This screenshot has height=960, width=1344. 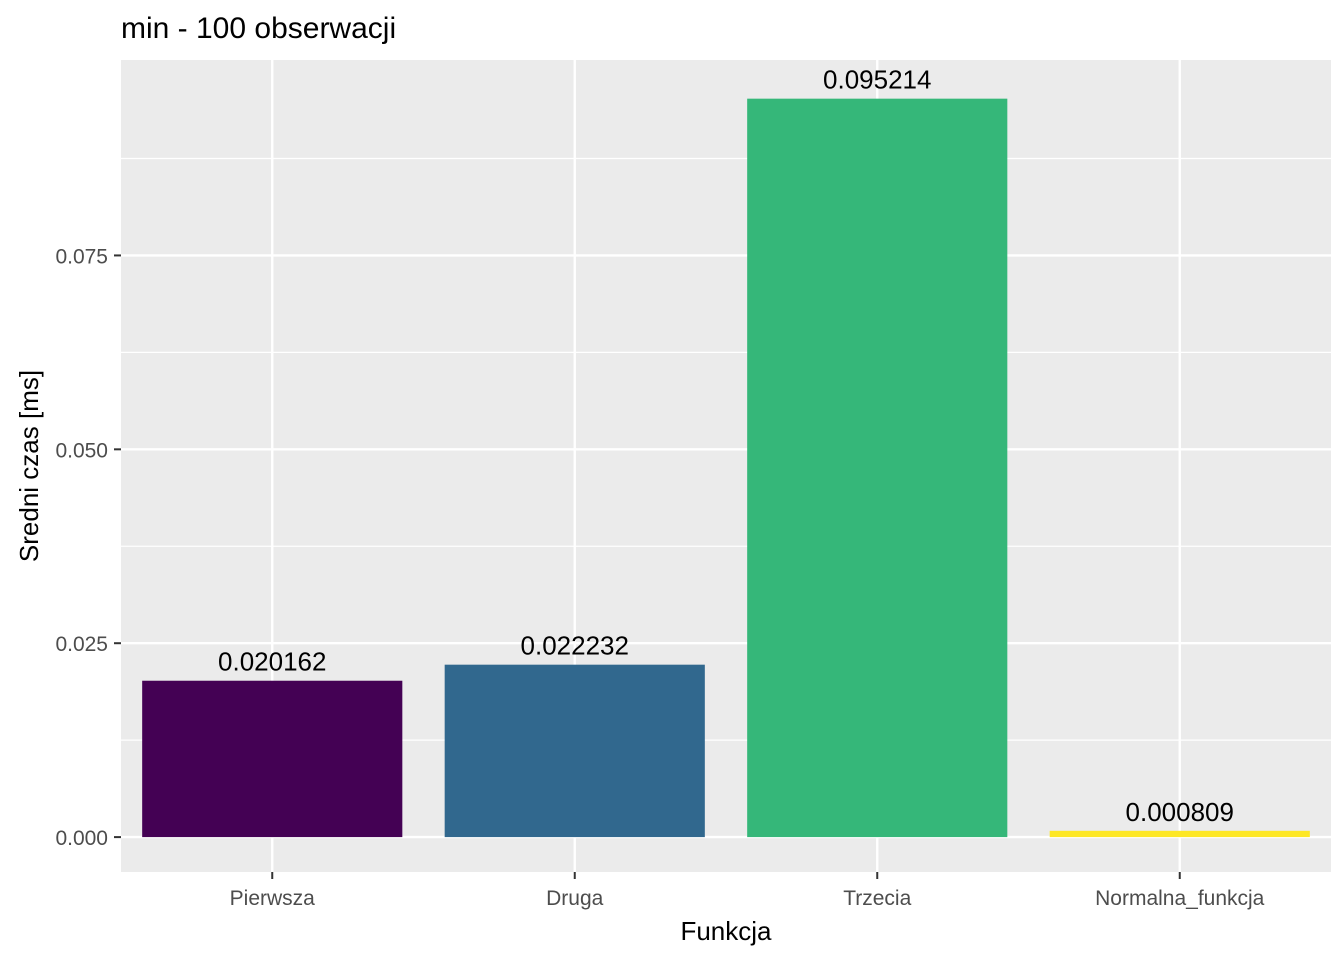 I want to click on x-tick-label: Pierwsza, so click(x=273, y=898).